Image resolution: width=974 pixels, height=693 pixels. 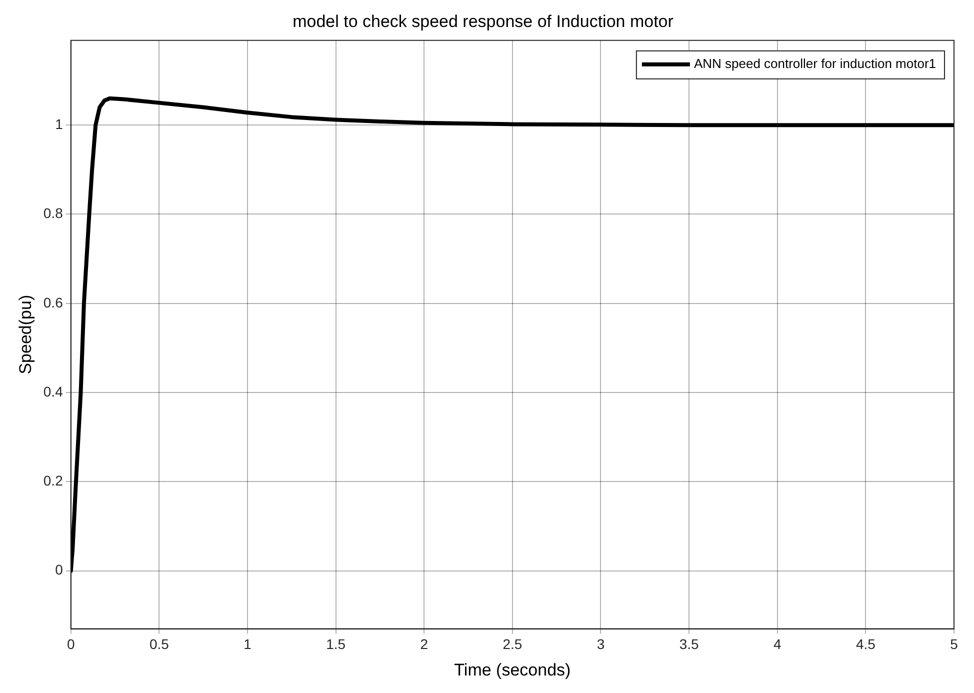 I want to click on y-tick-label: 0.4, so click(x=53, y=391).